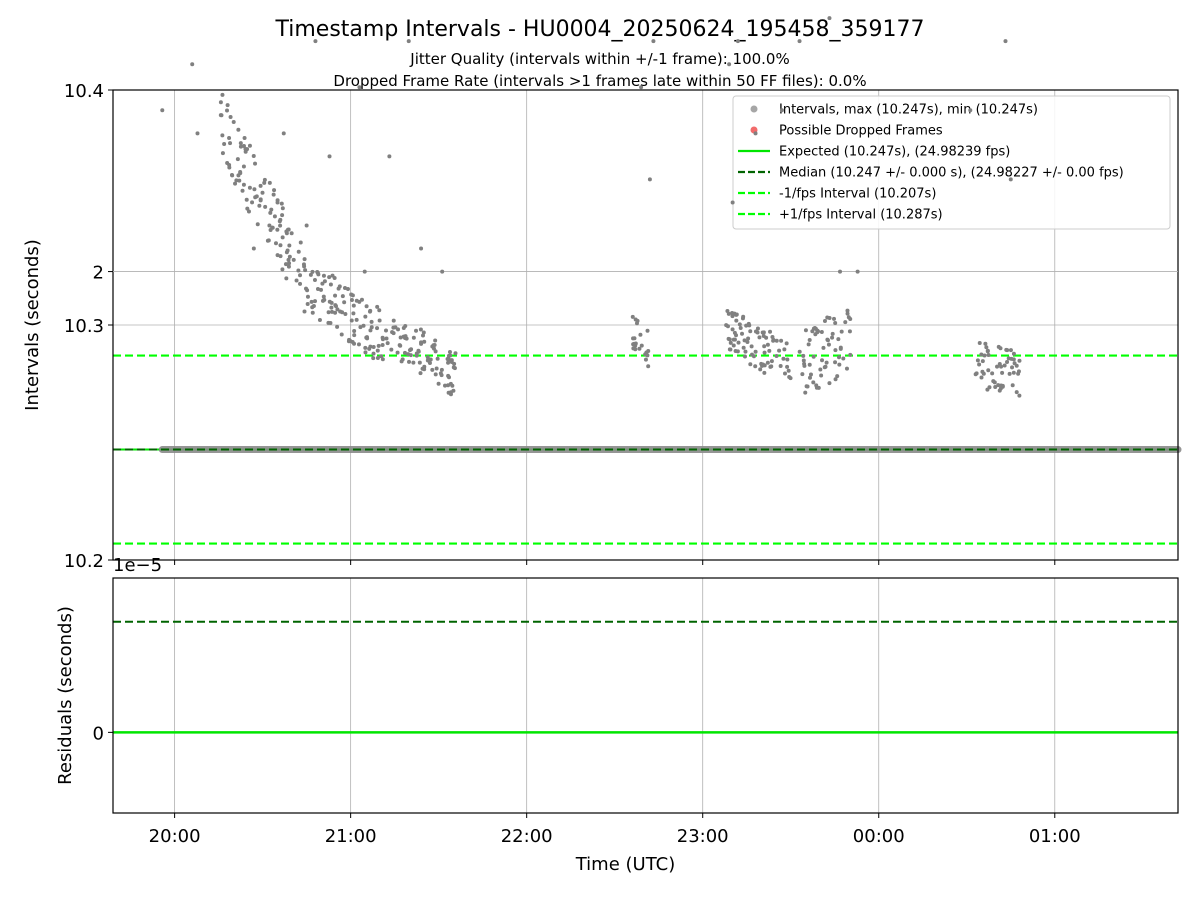 This screenshot has height=904, width=1200. Describe the element at coordinates (894, 152) in the screenshot. I see `legend-label-2: Expected (10.247s), (24.98239 fps)` at that location.